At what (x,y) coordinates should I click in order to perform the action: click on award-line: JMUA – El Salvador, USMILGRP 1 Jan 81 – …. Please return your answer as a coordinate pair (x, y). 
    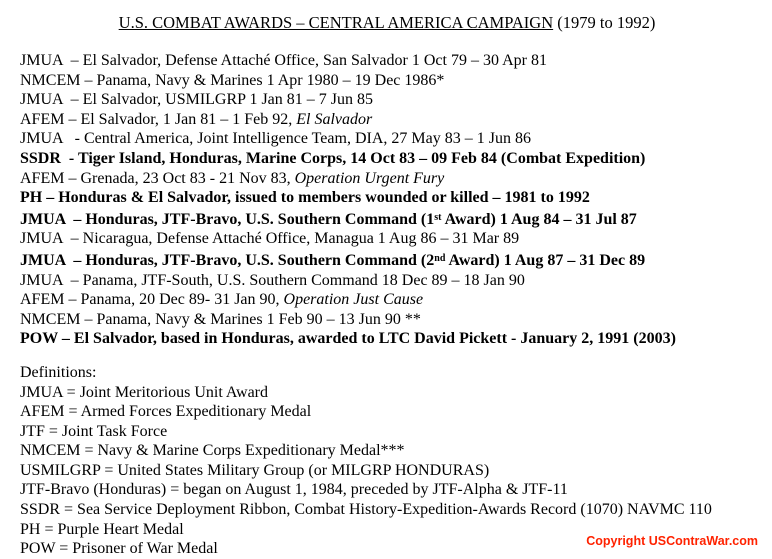
    Looking at the image, I should click on (387, 100).